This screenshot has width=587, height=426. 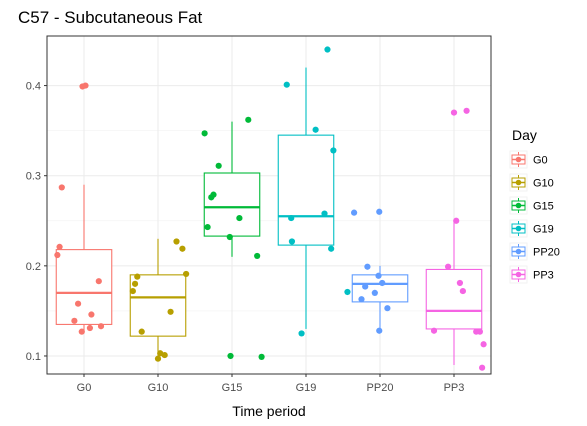 I want to click on box-group-g10, so click(x=159, y=300).